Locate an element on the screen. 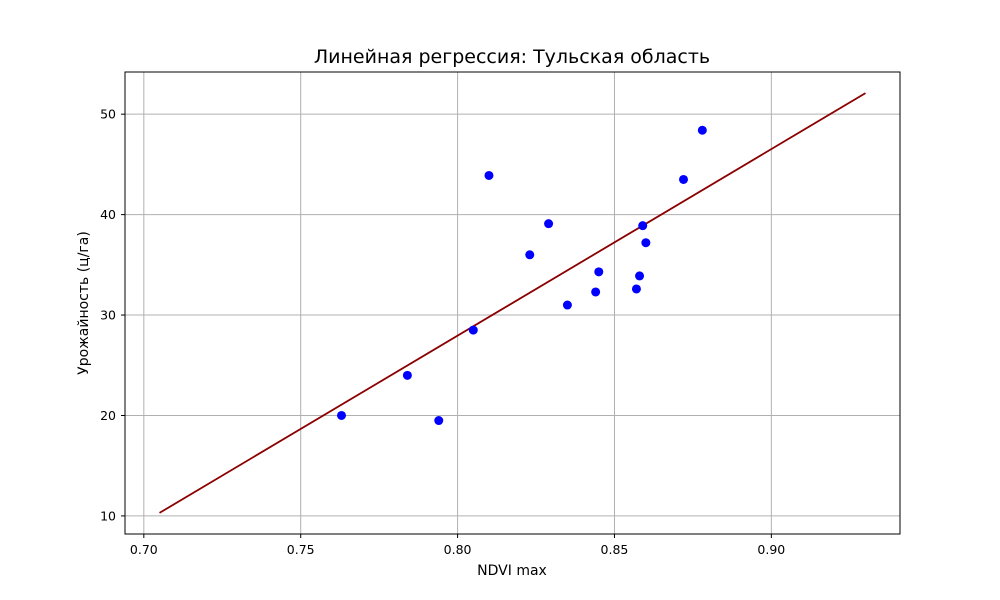 The width and height of the screenshot is (1000, 600). x-tick-label: 0.75 is located at coordinates (301, 549).